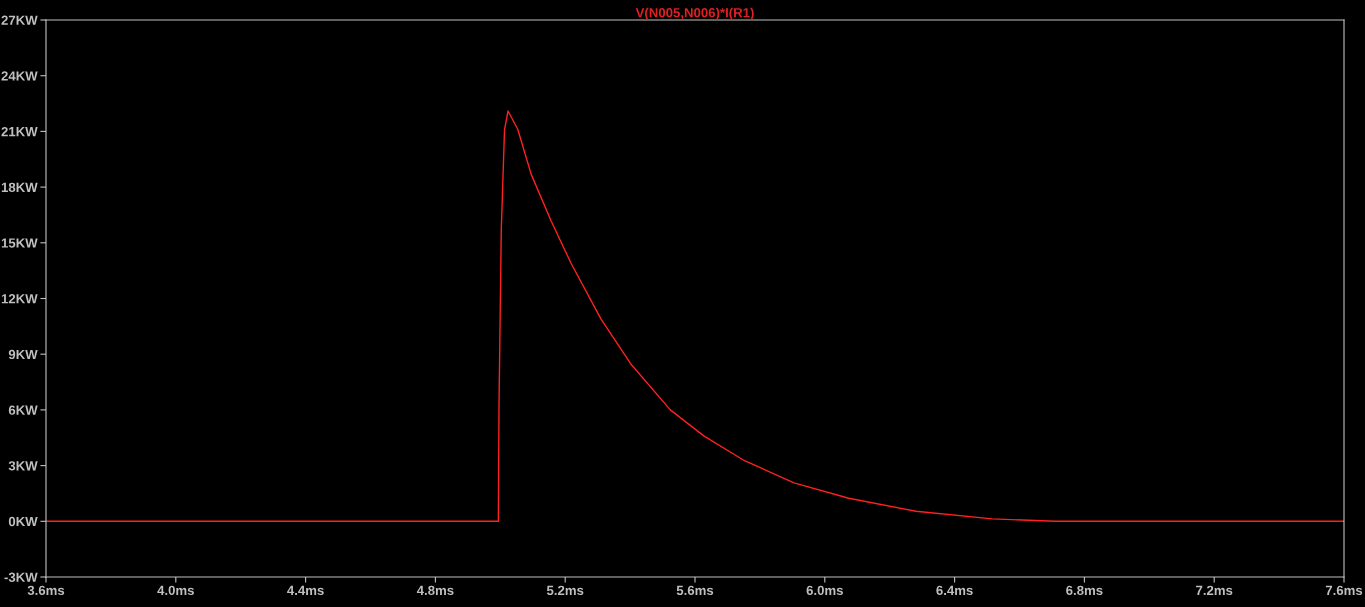  I want to click on y-tick-label: 9KW, so click(23, 354).